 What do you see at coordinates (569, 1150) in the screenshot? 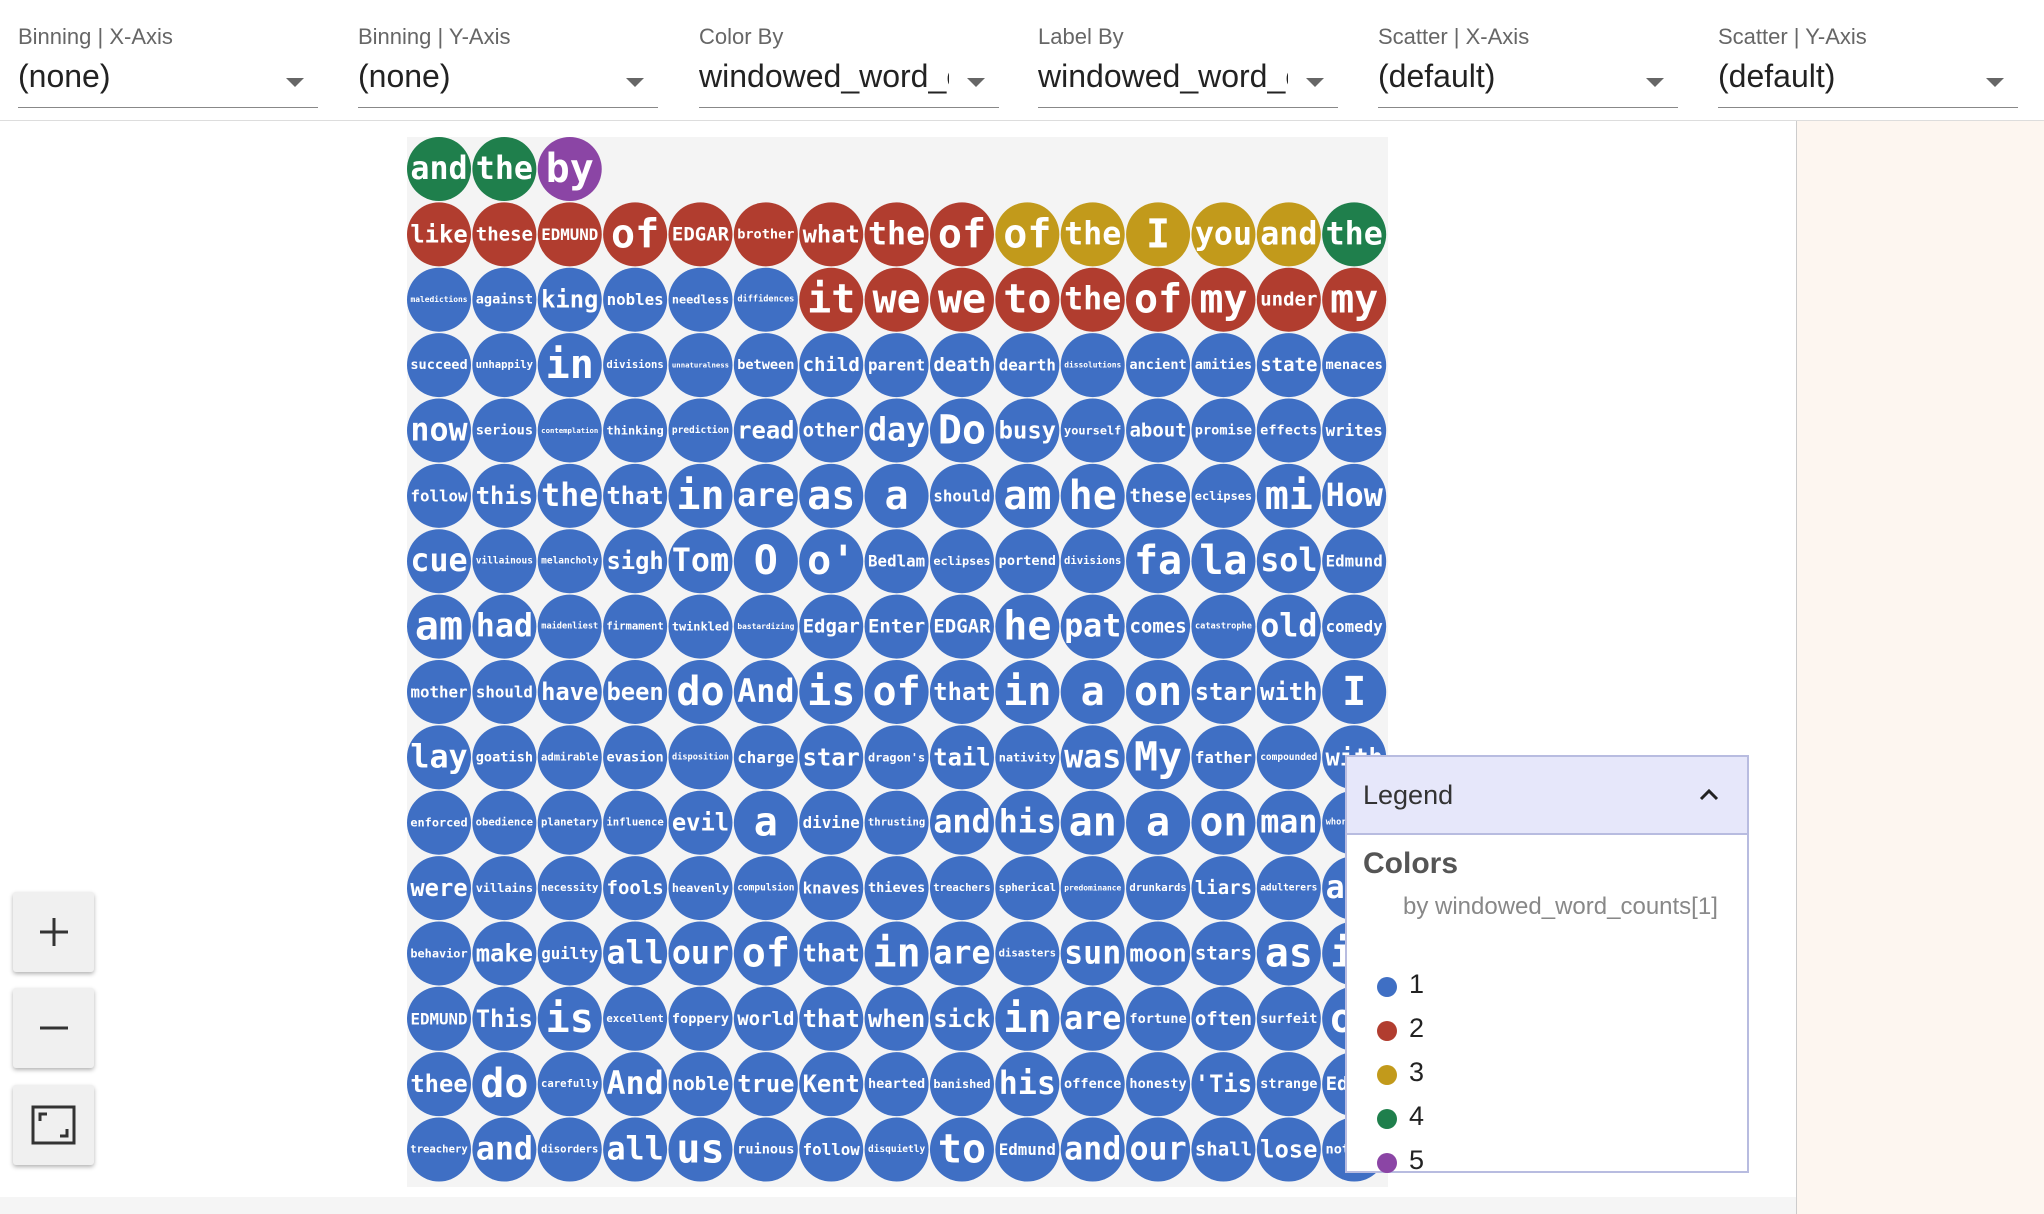
I see `word-label: disorders` at bounding box center [569, 1150].